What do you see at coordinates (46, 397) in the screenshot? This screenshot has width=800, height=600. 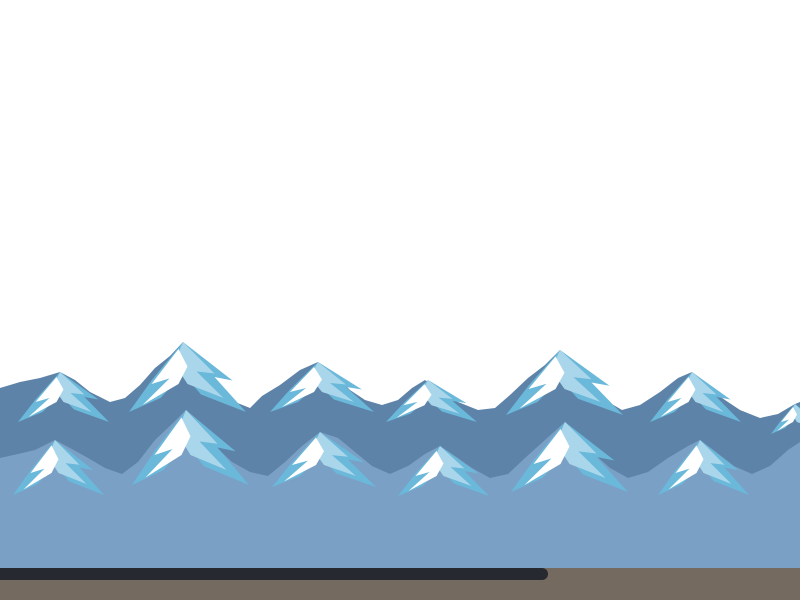 I see `far-snow-cap-1-highlight` at bounding box center [46, 397].